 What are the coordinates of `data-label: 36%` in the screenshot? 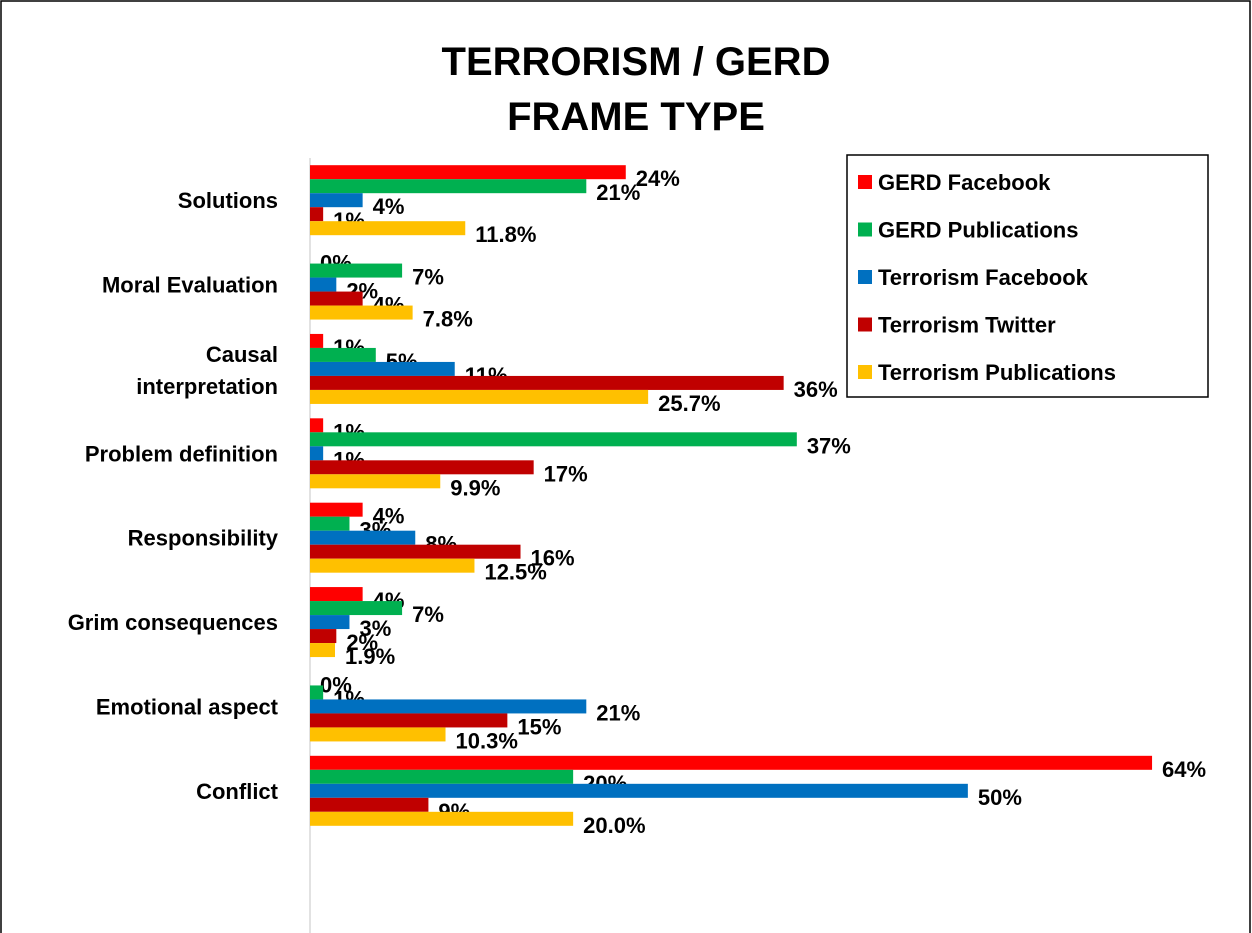 It's located at (816, 389).